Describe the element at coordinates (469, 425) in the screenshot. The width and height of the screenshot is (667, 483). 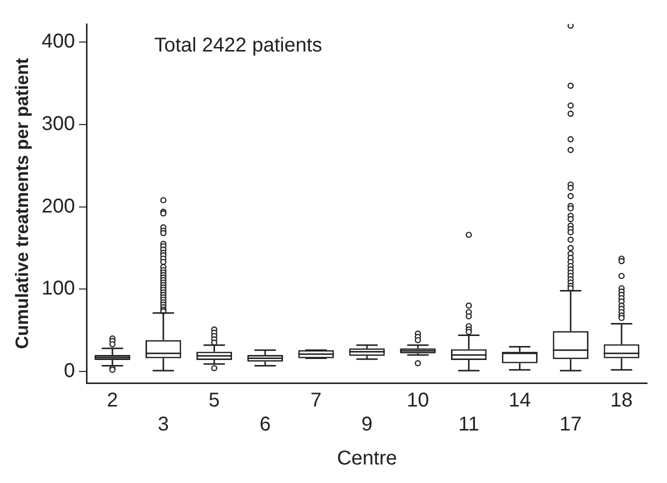
I see `x-tick-label: 11` at that location.